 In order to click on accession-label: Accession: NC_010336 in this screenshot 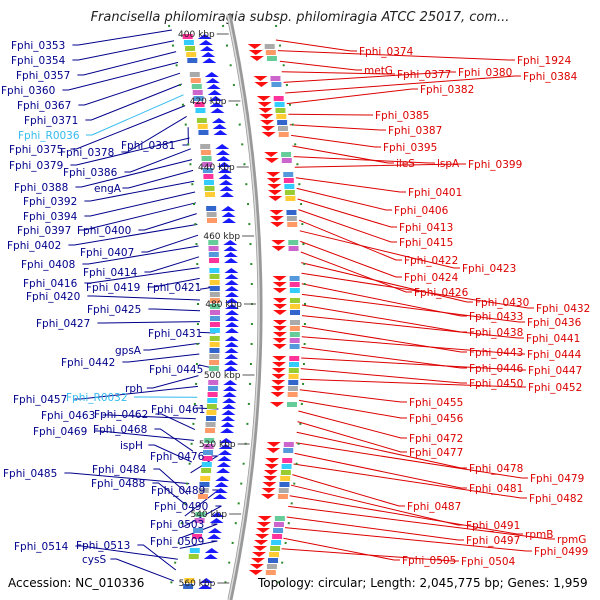, I will do `click(76, 583)`.